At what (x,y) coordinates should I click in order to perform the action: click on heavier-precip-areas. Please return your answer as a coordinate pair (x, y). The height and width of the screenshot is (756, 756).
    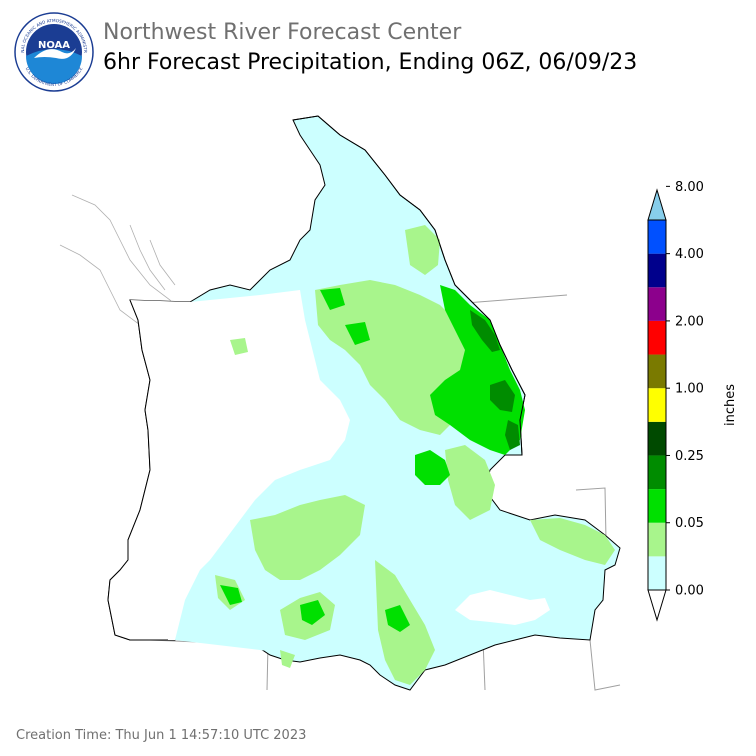
    Looking at the image, I should click on (495, 380).